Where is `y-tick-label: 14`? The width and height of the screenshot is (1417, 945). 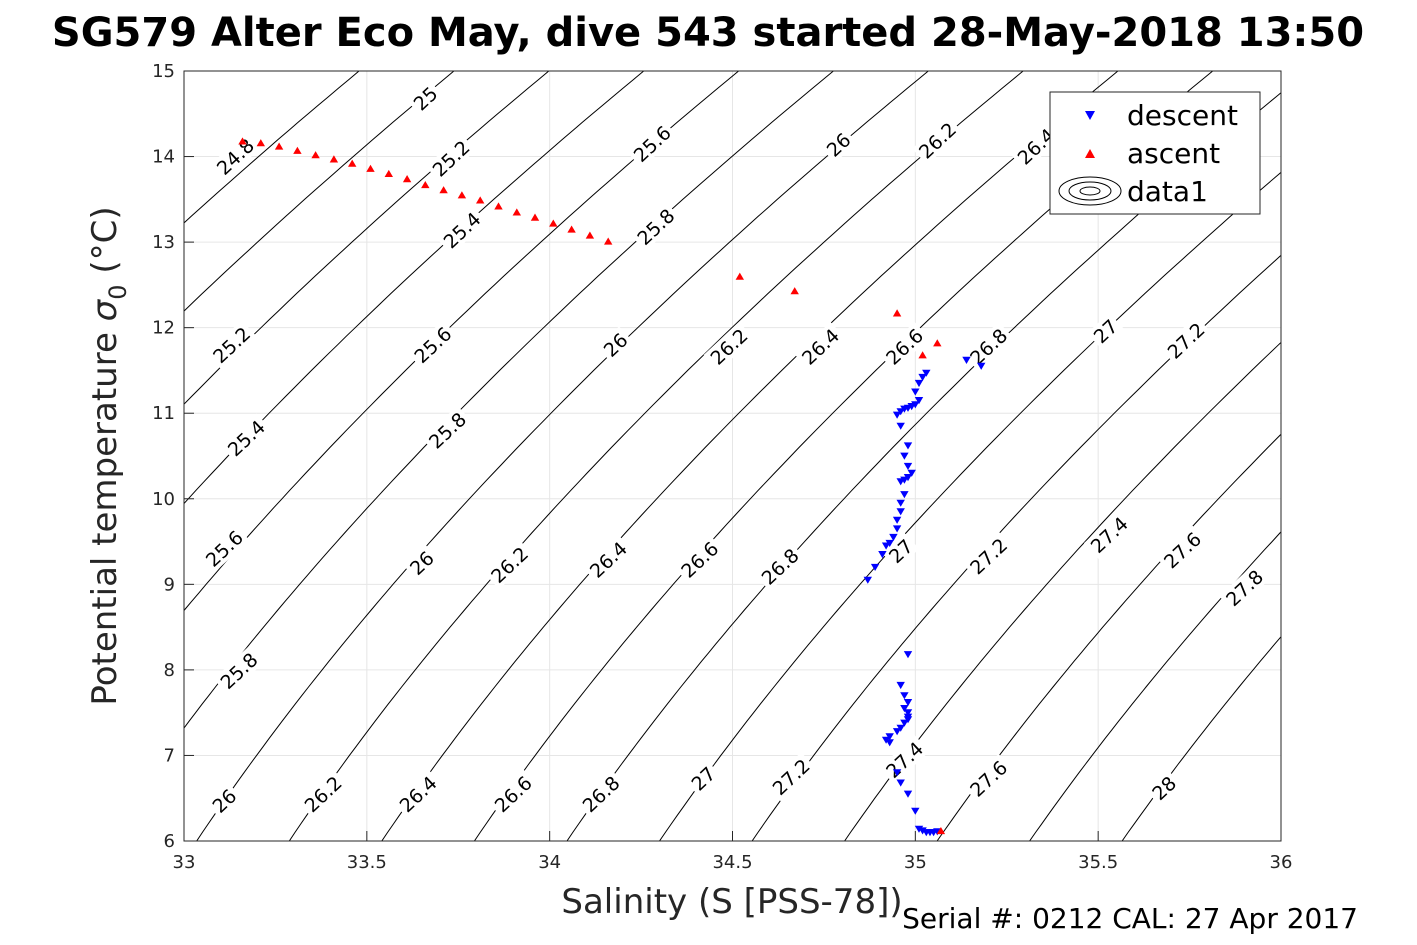
y-tick-label: 14 is located at coordinates (163, 157).